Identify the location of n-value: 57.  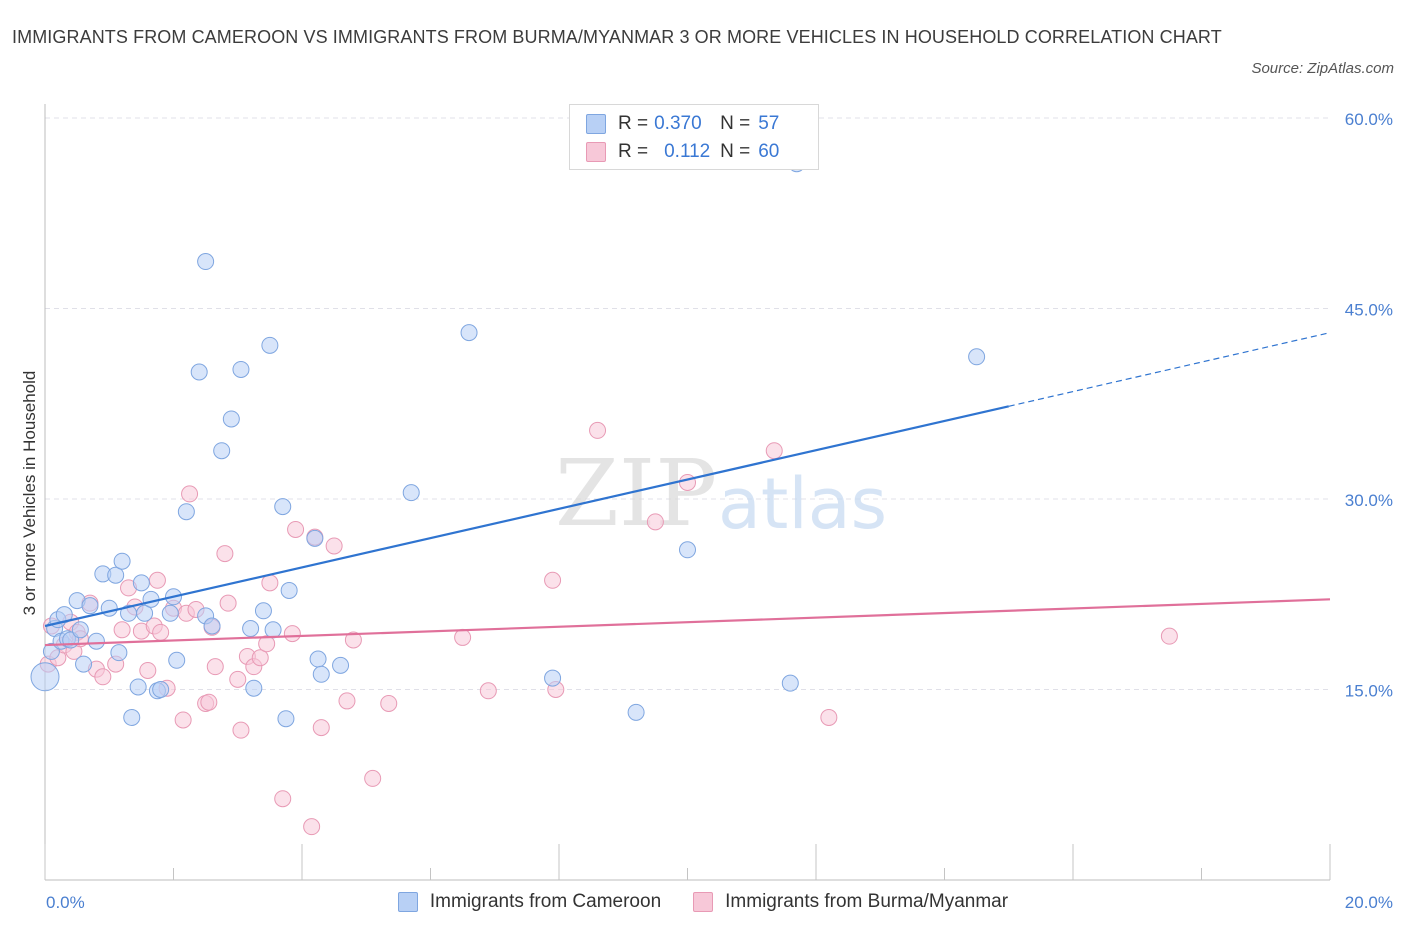
(769, 123).